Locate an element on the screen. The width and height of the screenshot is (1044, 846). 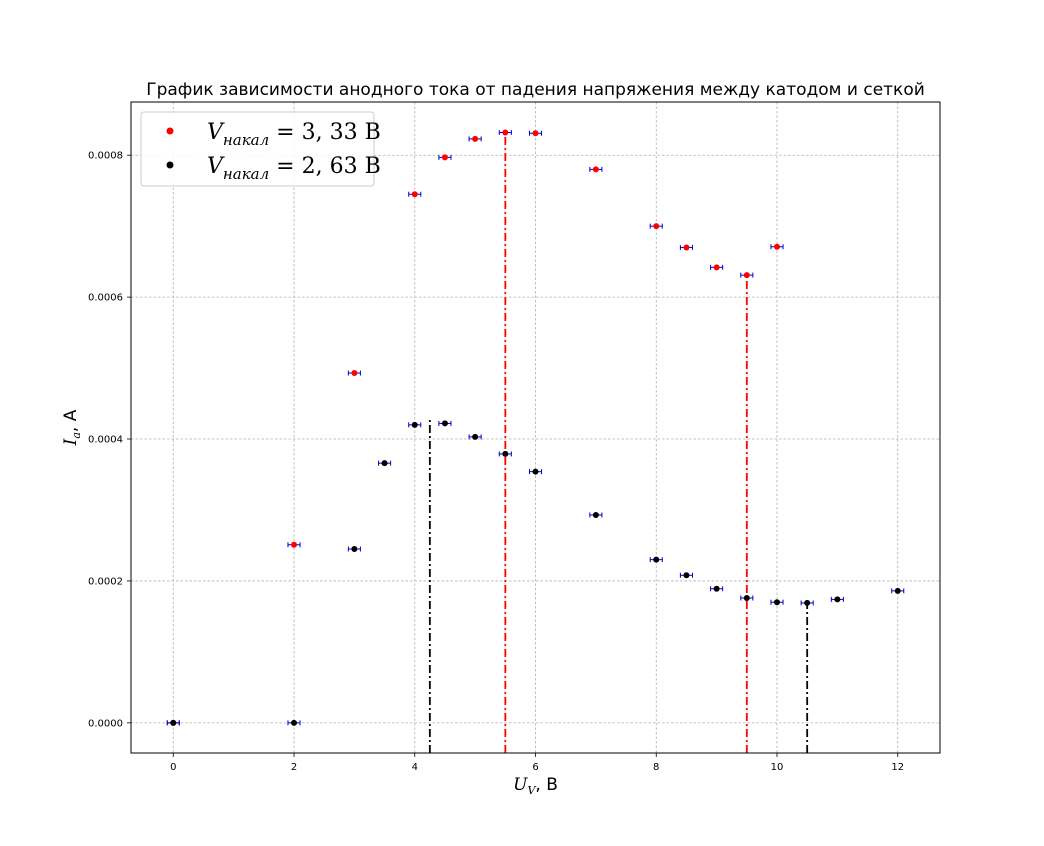
x-axis-ticks: 0 2 4 6 8 10 12 is located at coordinates (537, 763).